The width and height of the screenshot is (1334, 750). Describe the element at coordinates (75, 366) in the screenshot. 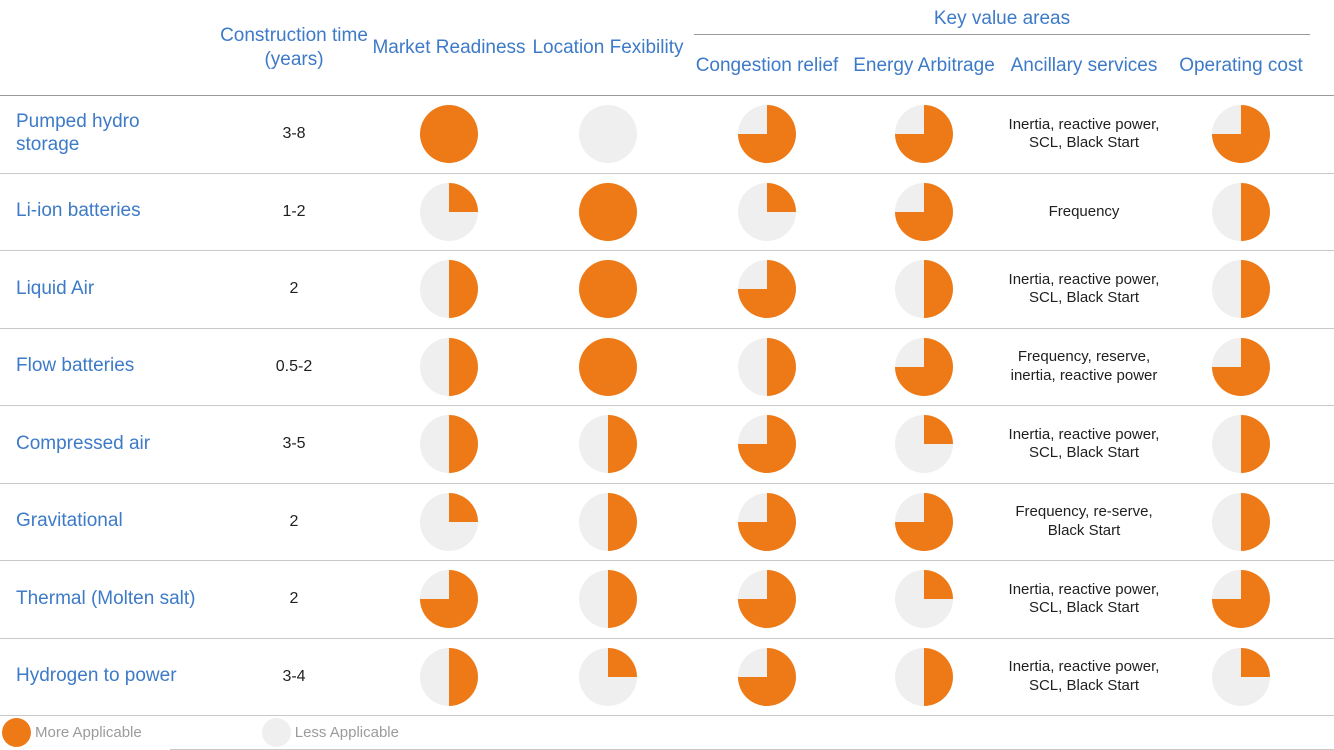

I see `row-label: Flow batteries` at that location.